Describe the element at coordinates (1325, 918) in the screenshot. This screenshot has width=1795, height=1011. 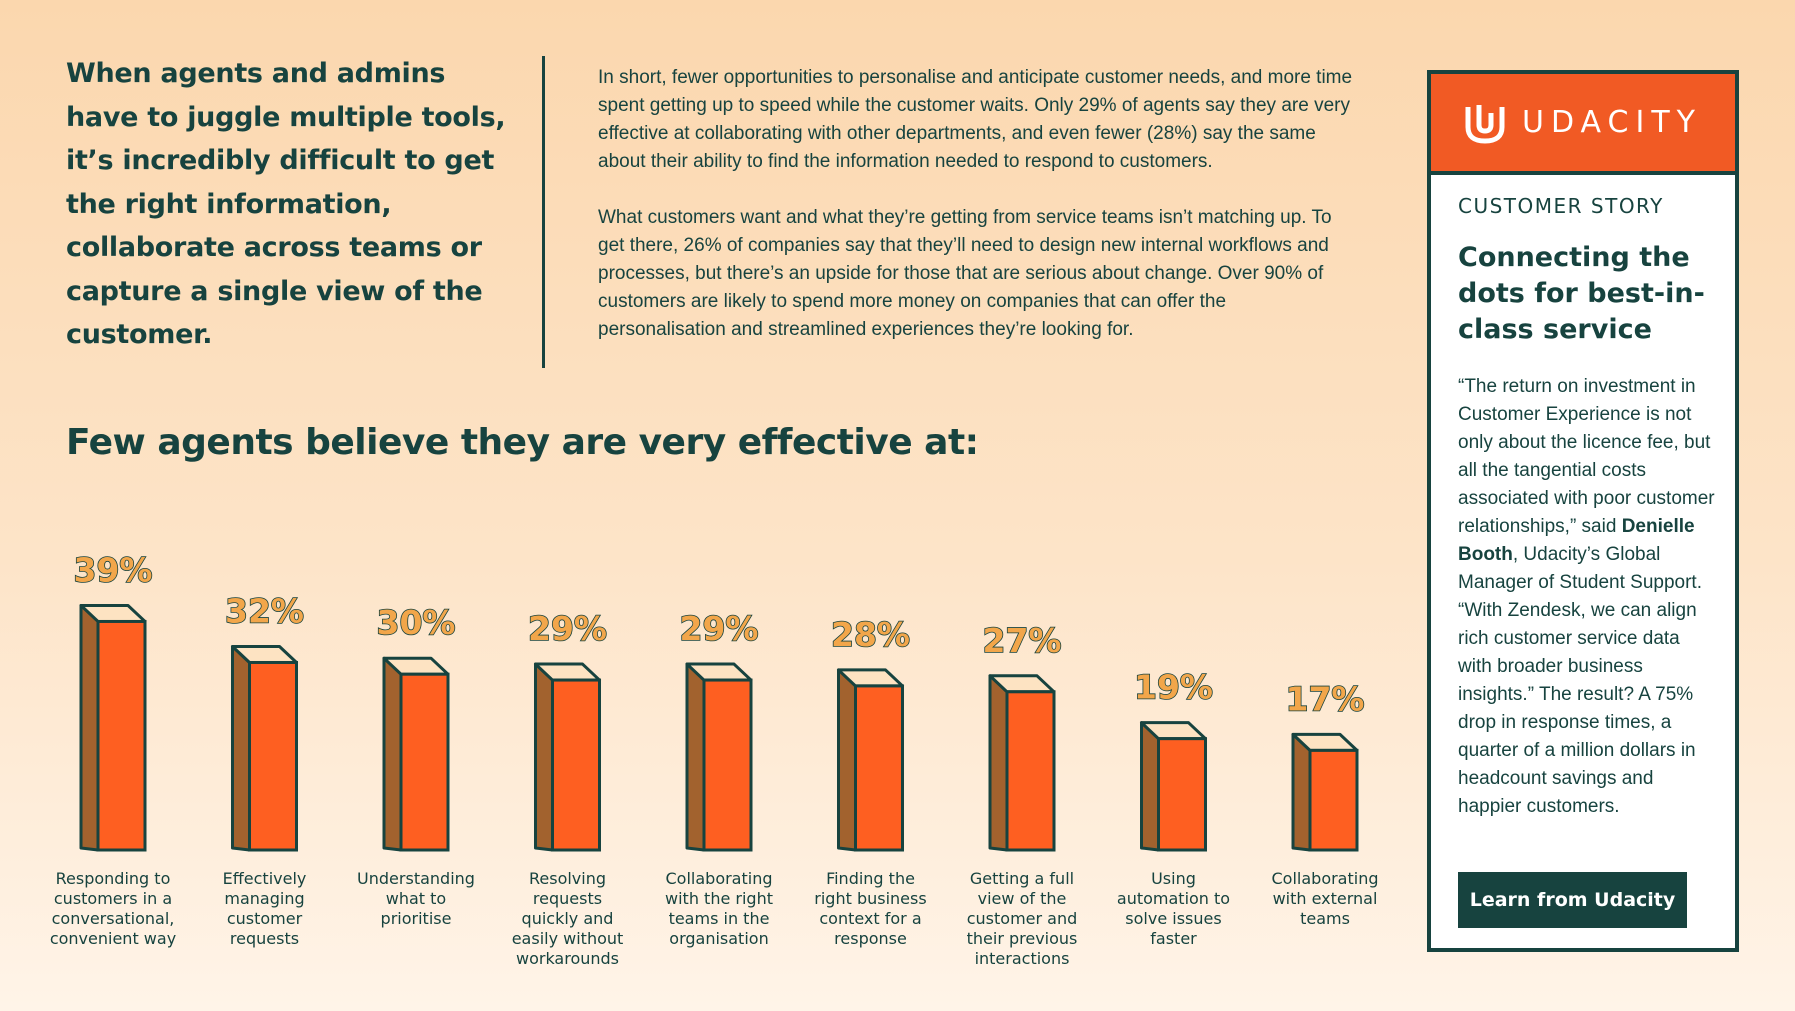
I see `category-label-line: teams` at that location.